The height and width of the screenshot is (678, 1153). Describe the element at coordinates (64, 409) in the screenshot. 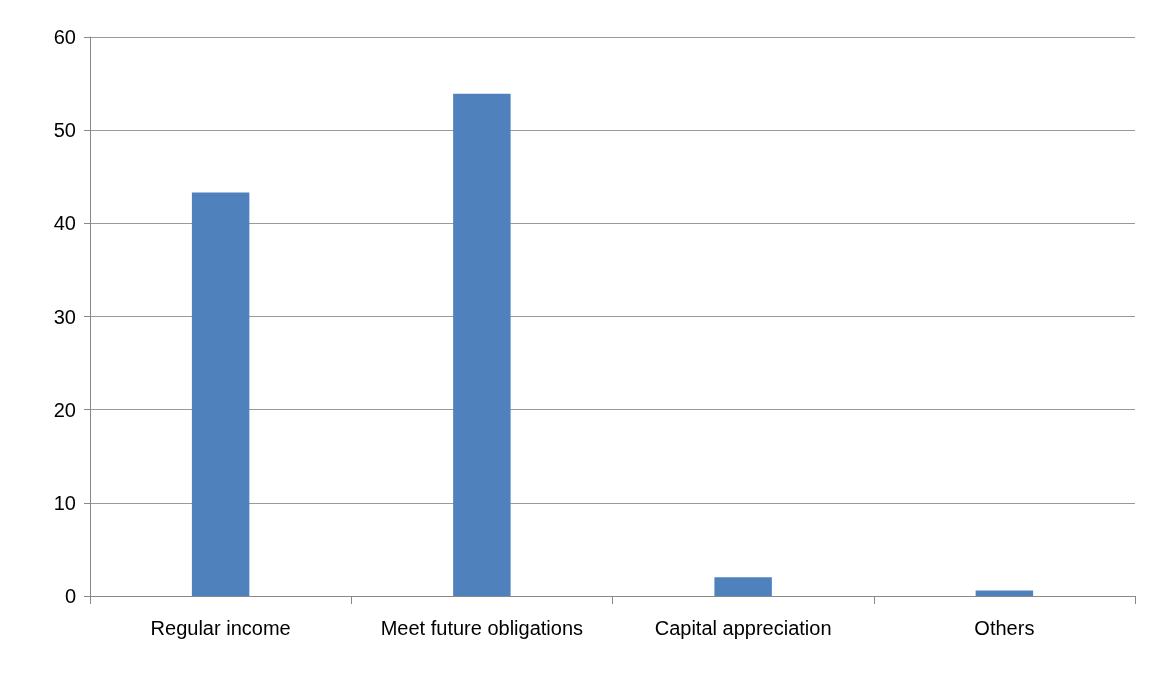

I see `y-tick-label: 20` at that location.